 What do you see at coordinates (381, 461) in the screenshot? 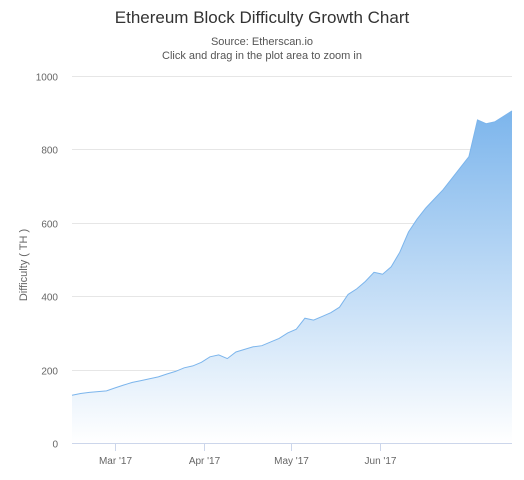
I see `x-tick-label: Jun '17` at bounding box center [381, 461].